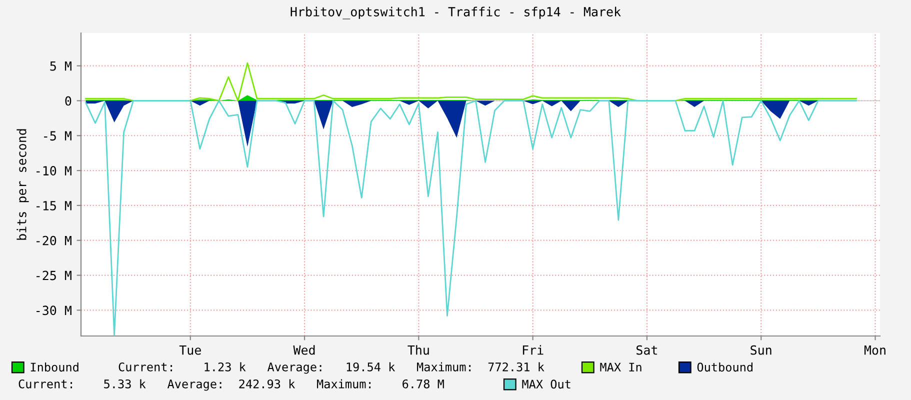 Image resolution: width=911 pixels, height=400 pixels. What do you see at coordinates (455, 13) in the screenshot?
I see `chart-title: Hrbitov_optswitch1 - Traffic - sfp14 - Marek` at bounding box center [455, 13].